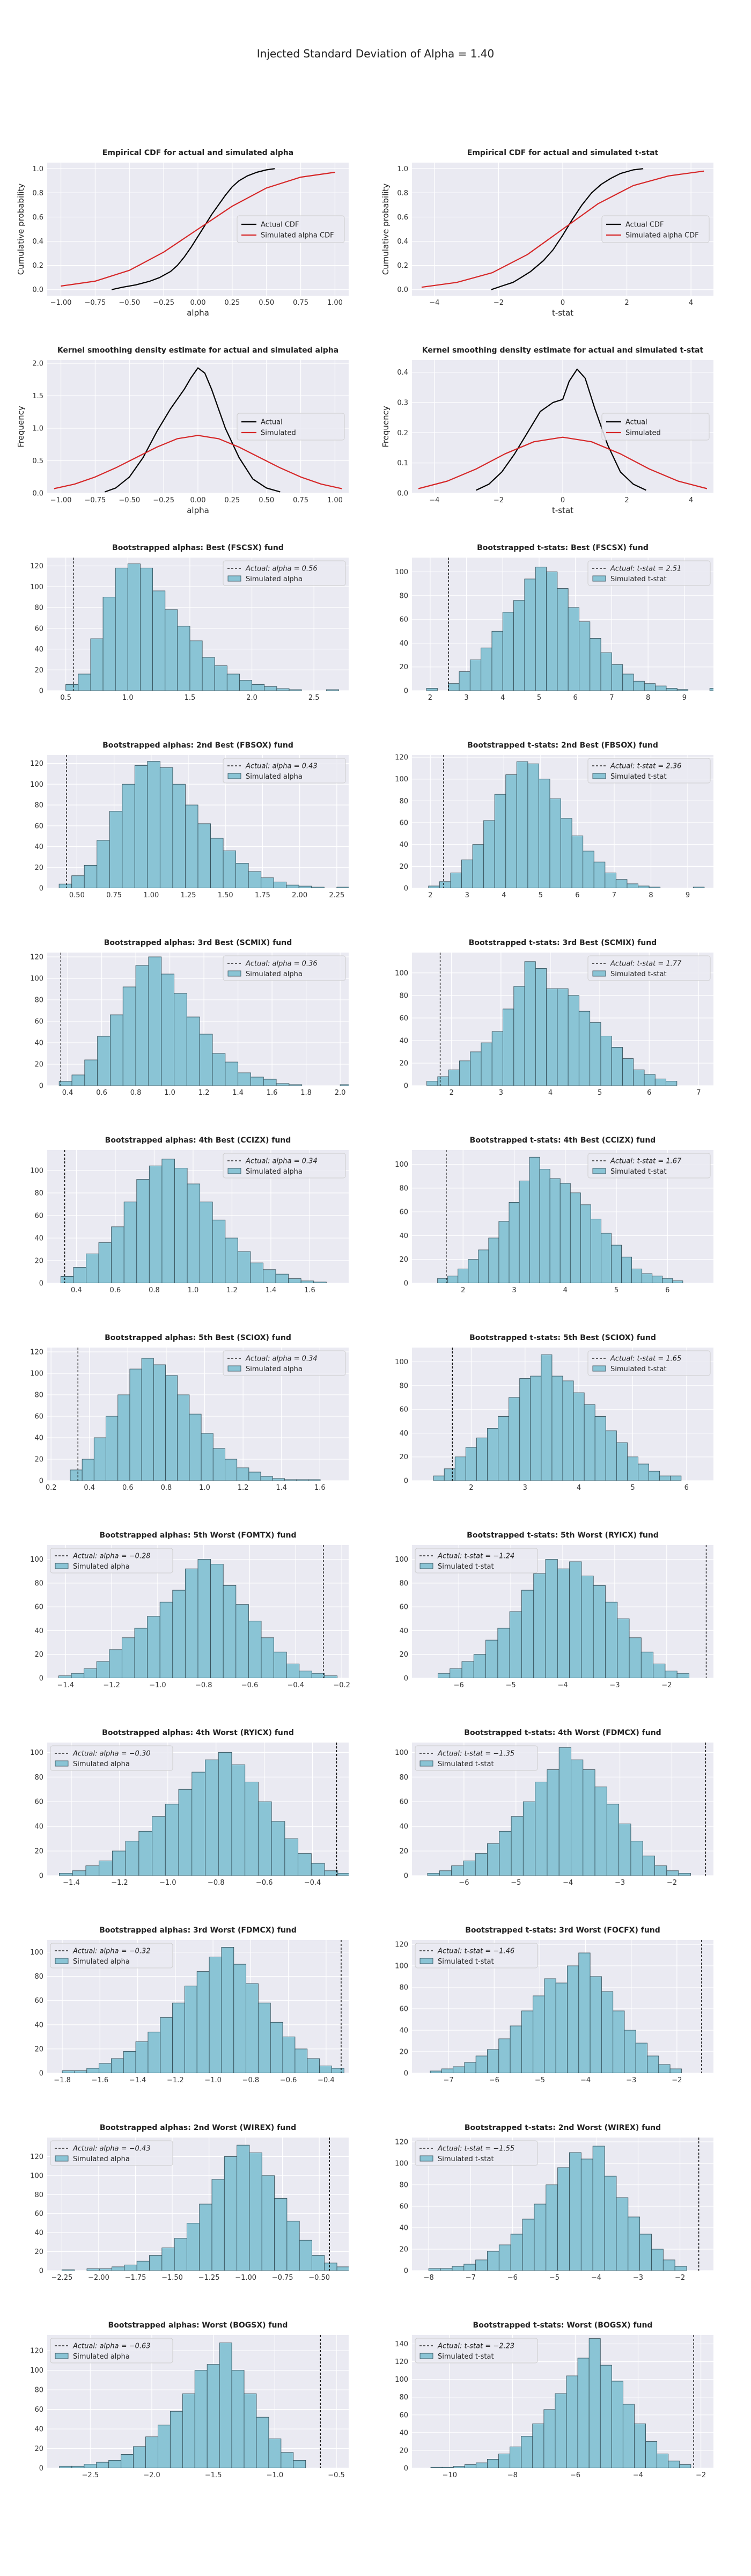  What do you see at coordinates (672, 1883) in the screenshot?
I see `x-tick-label: −2` at bounding box center [672, 1883].